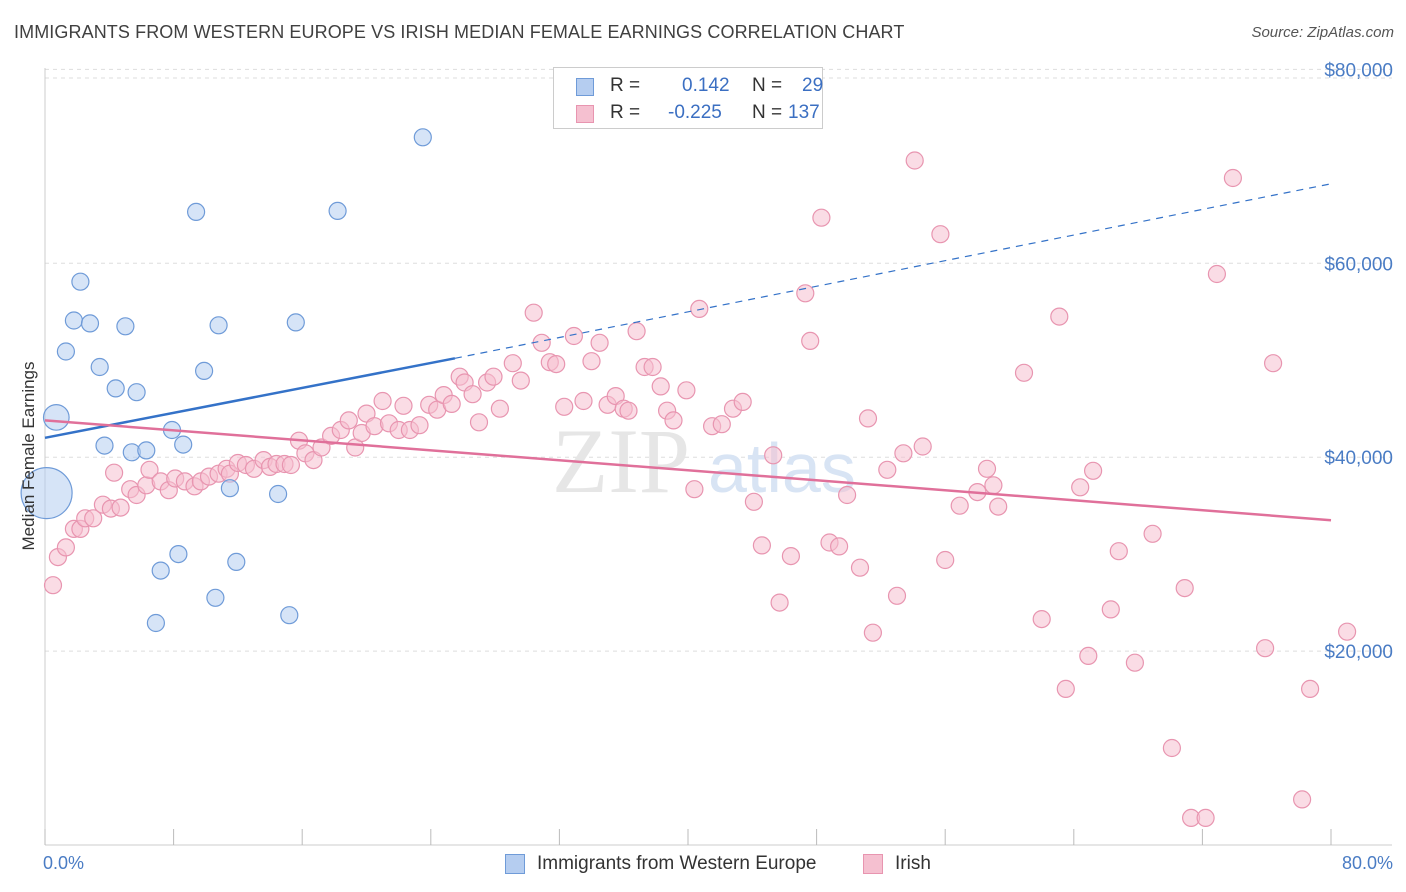 This screenshot has width=1406, height=892. What do you see at coordinates (688, 98) in the screenshot?
I see `stats-legend: R = 0.142 N = 29 R = -0.225 N = 137` at bounding box center [688, 98].